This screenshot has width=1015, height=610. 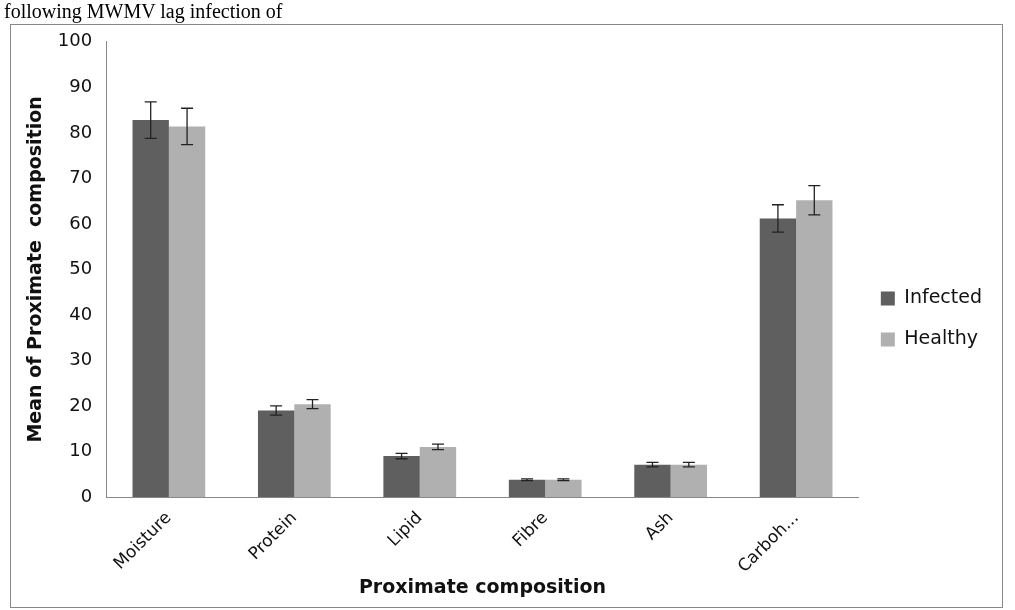 I want to click on y-tick-label: 80, so click(x=81, y=131).